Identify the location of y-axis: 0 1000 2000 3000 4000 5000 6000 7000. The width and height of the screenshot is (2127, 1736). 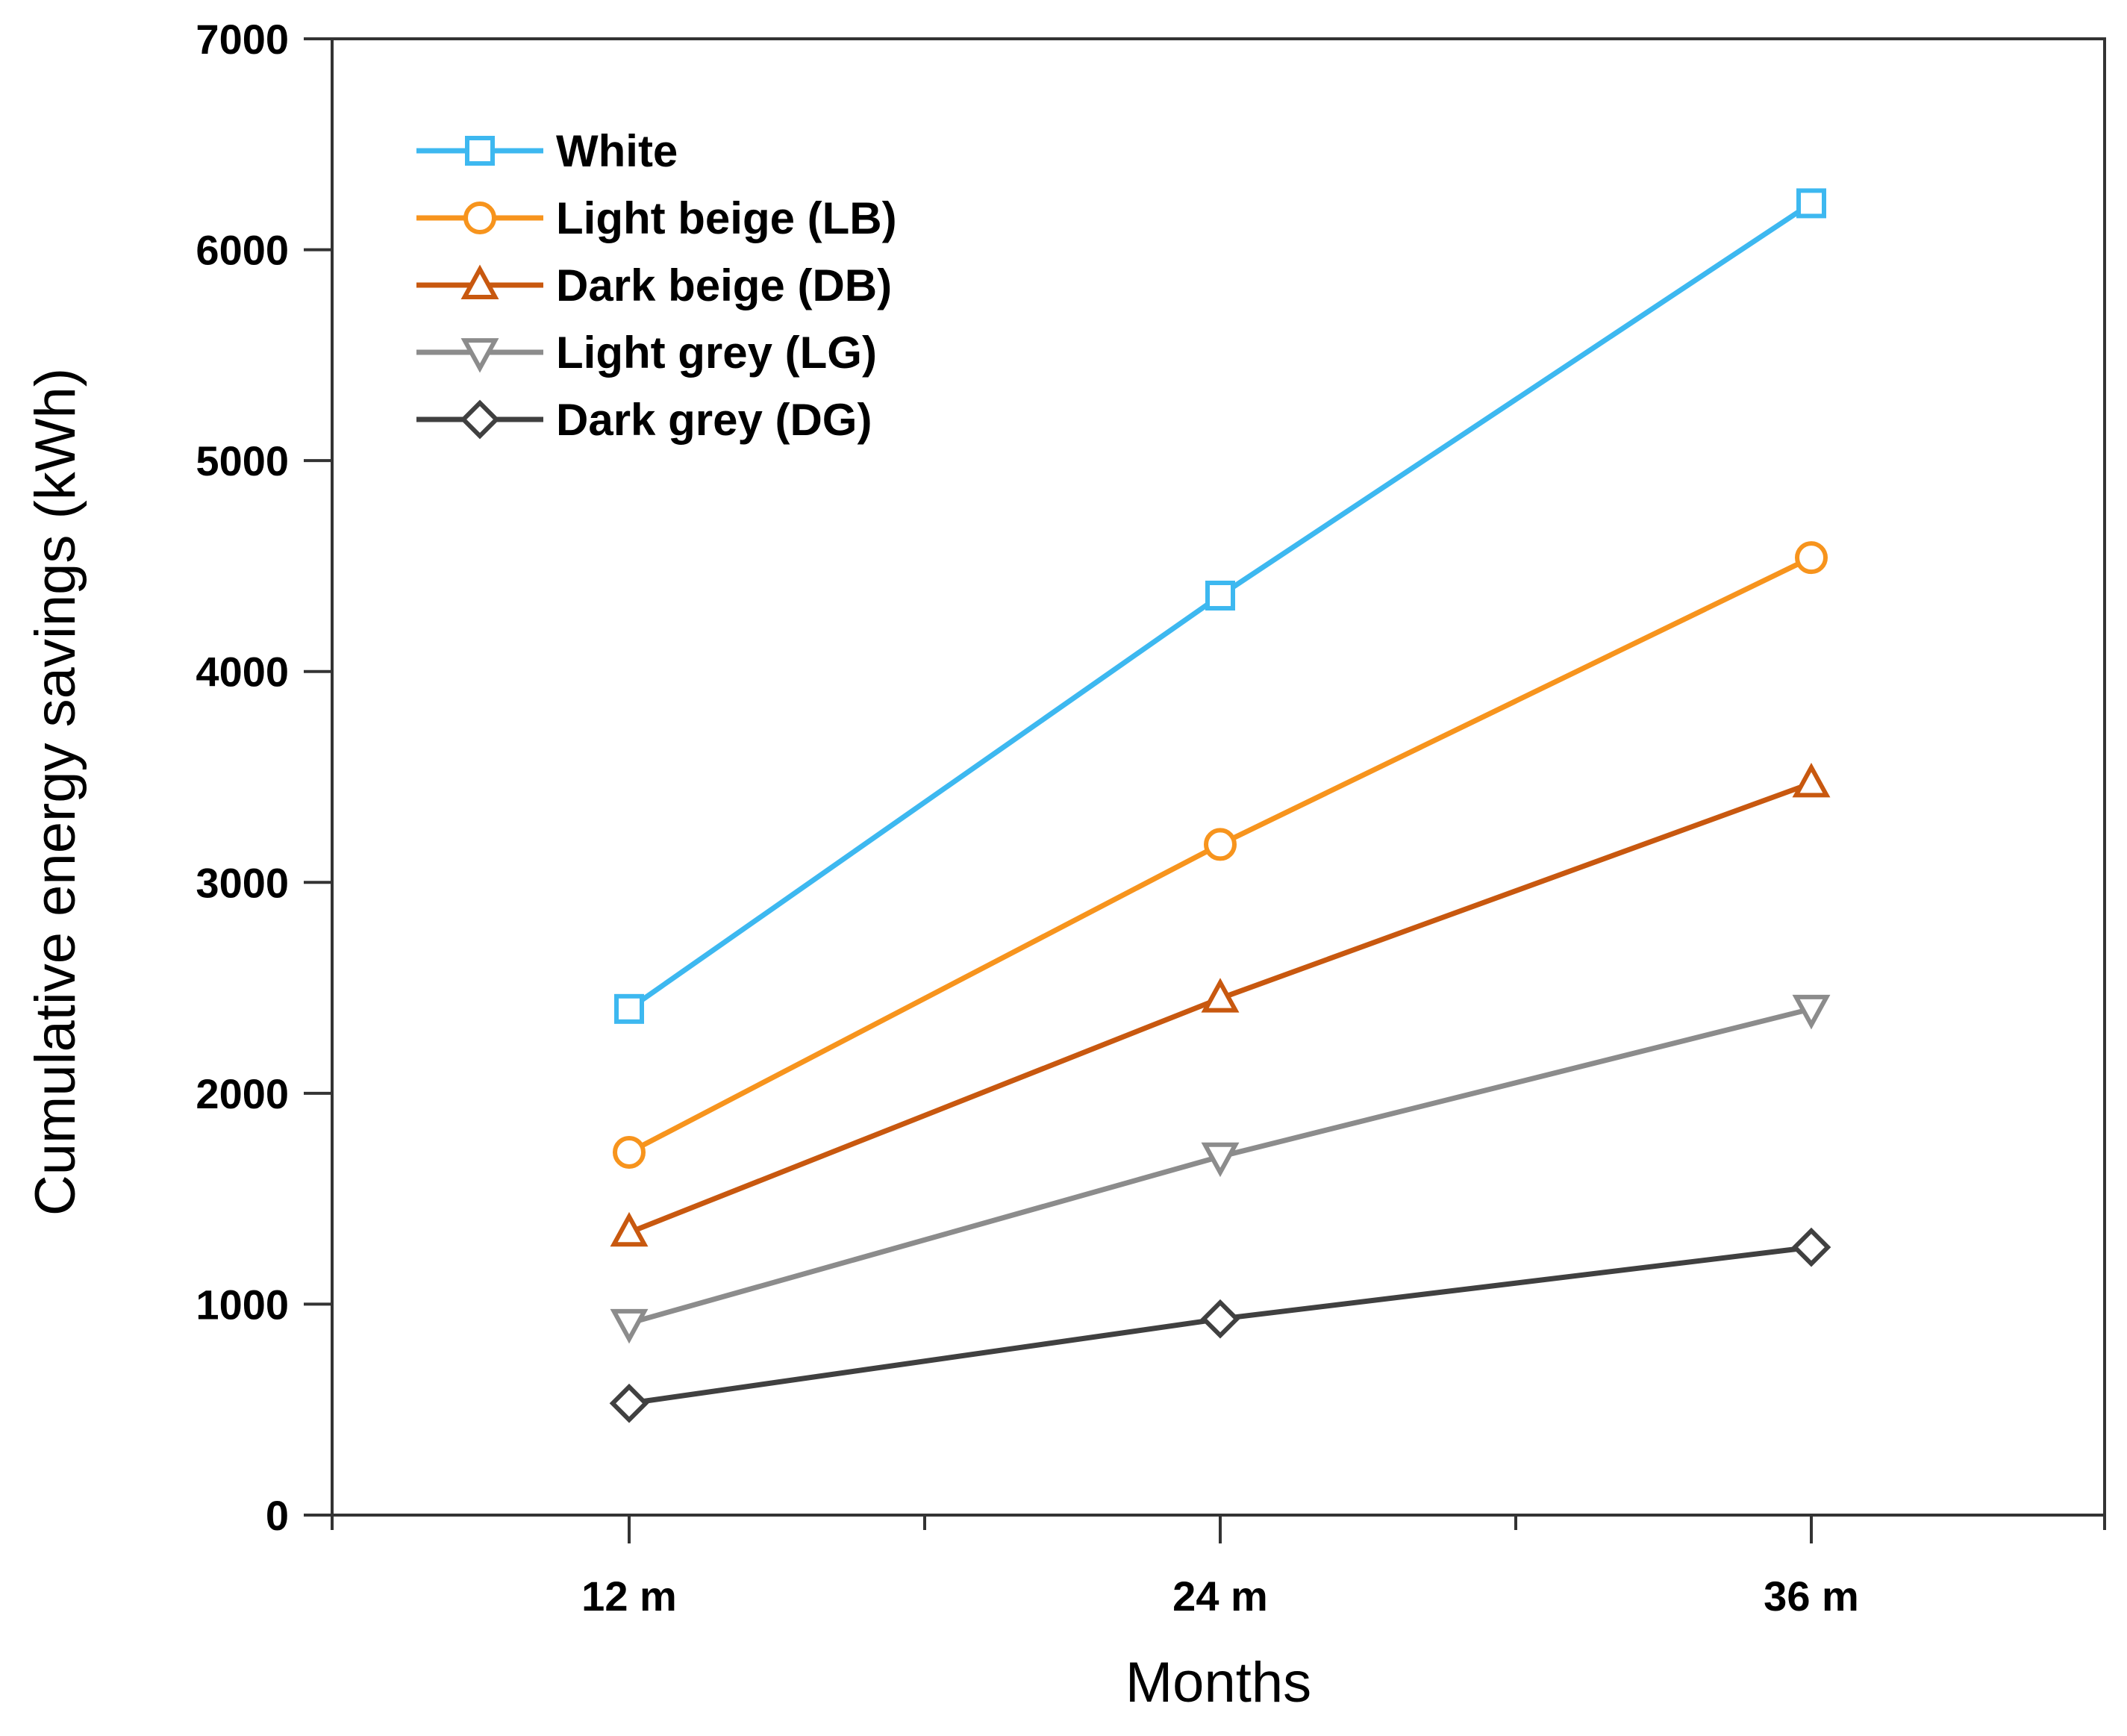
(264, 778).